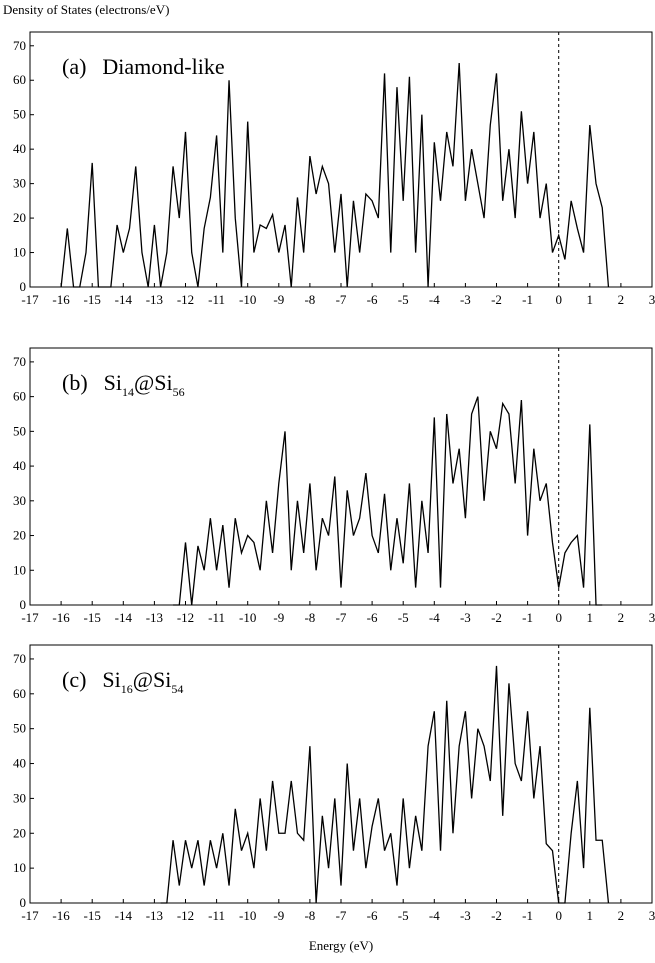 This screenshot has width=655, height=963. Describe the element at coordinates (128, 392) in the screenshot. I see `formula-subscript: 14` at that location.